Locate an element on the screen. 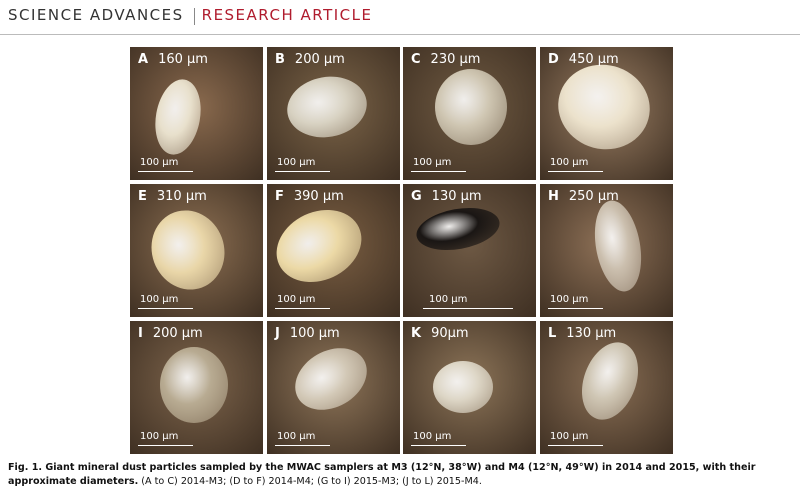 This screenshot has width=800, height=501. panel-size: 310 µm is located at coordinates (181, 196).